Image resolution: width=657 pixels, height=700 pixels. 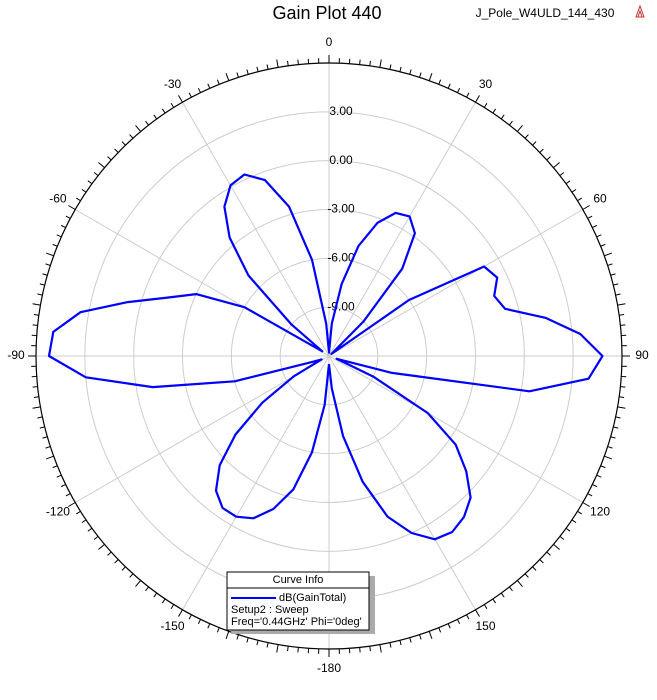 I want to click on theta-tick-label: 0, so click(x=329, y=42).